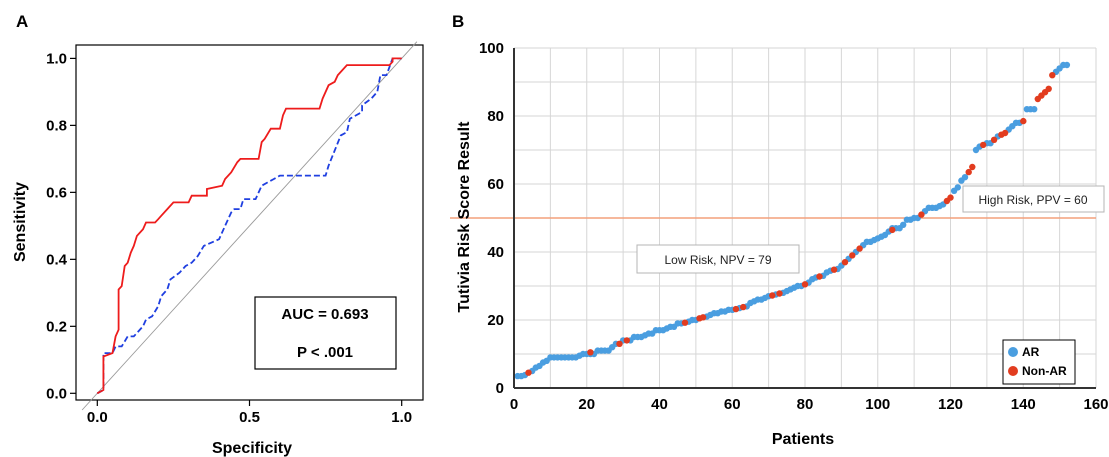 The height and width of the screenshot is (457, 1109). I want to click on low-risk-box, so click(718, 259).